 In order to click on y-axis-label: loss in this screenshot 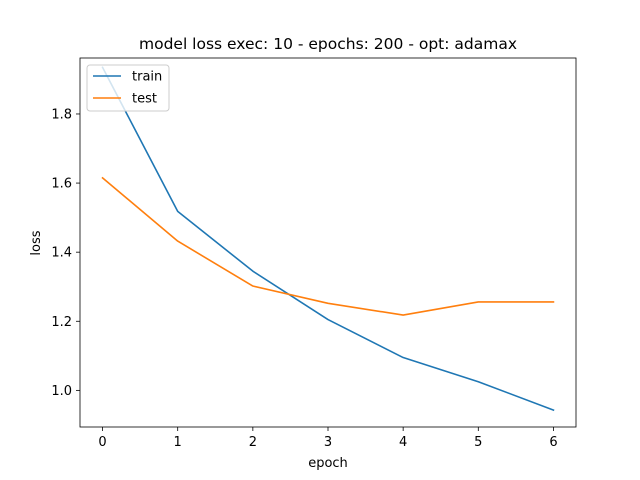, I will do `click(36, 242)`.